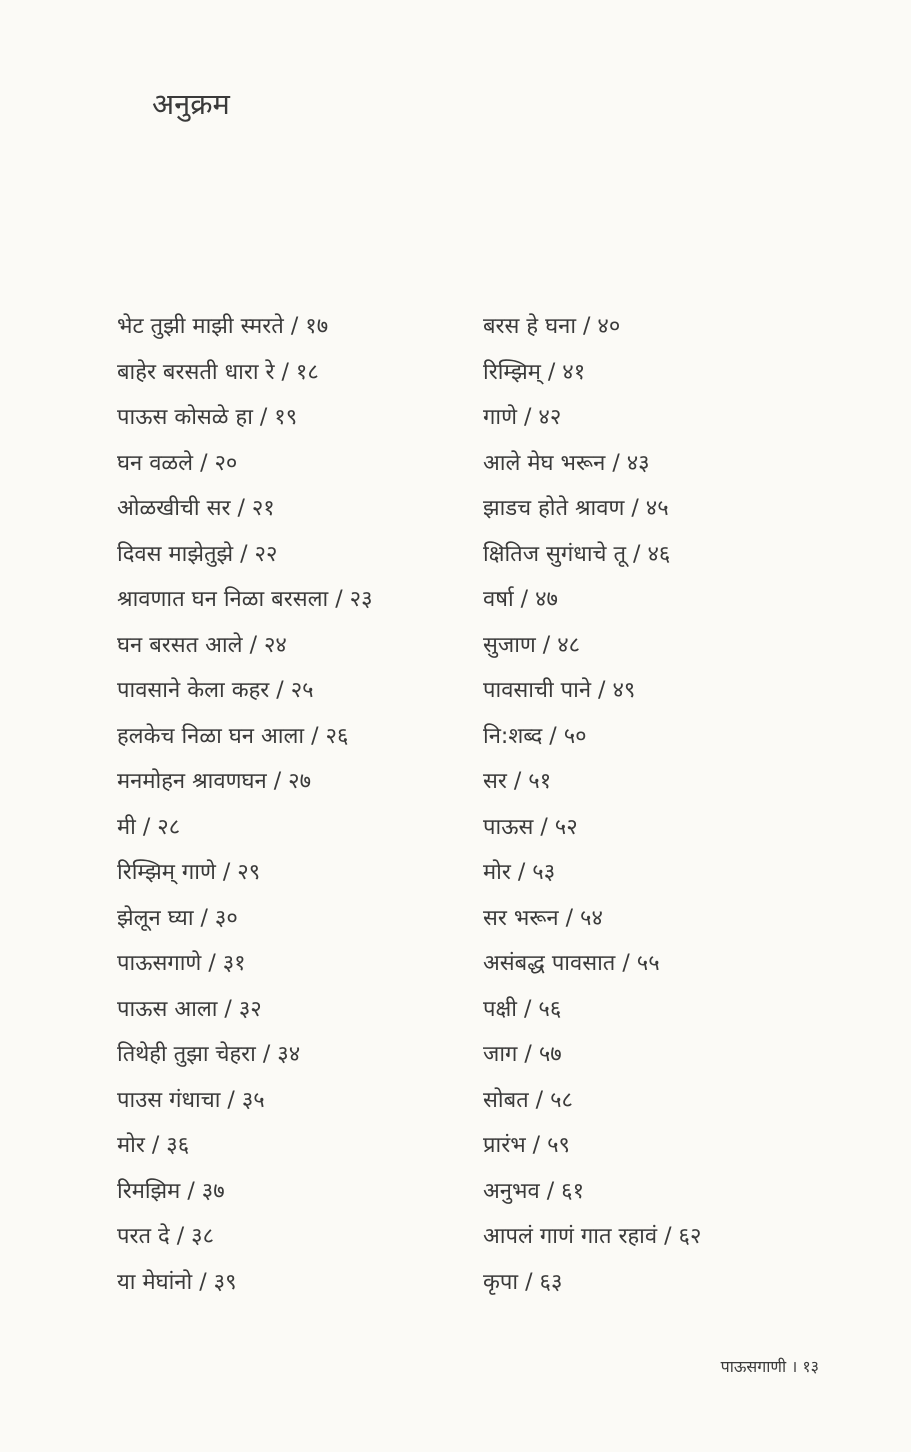  What do you see at coordinates (592, 379) in the screenshot?
I see `toc-entry: रिम्झिम् / ४१` at bounding box center [592, 379].